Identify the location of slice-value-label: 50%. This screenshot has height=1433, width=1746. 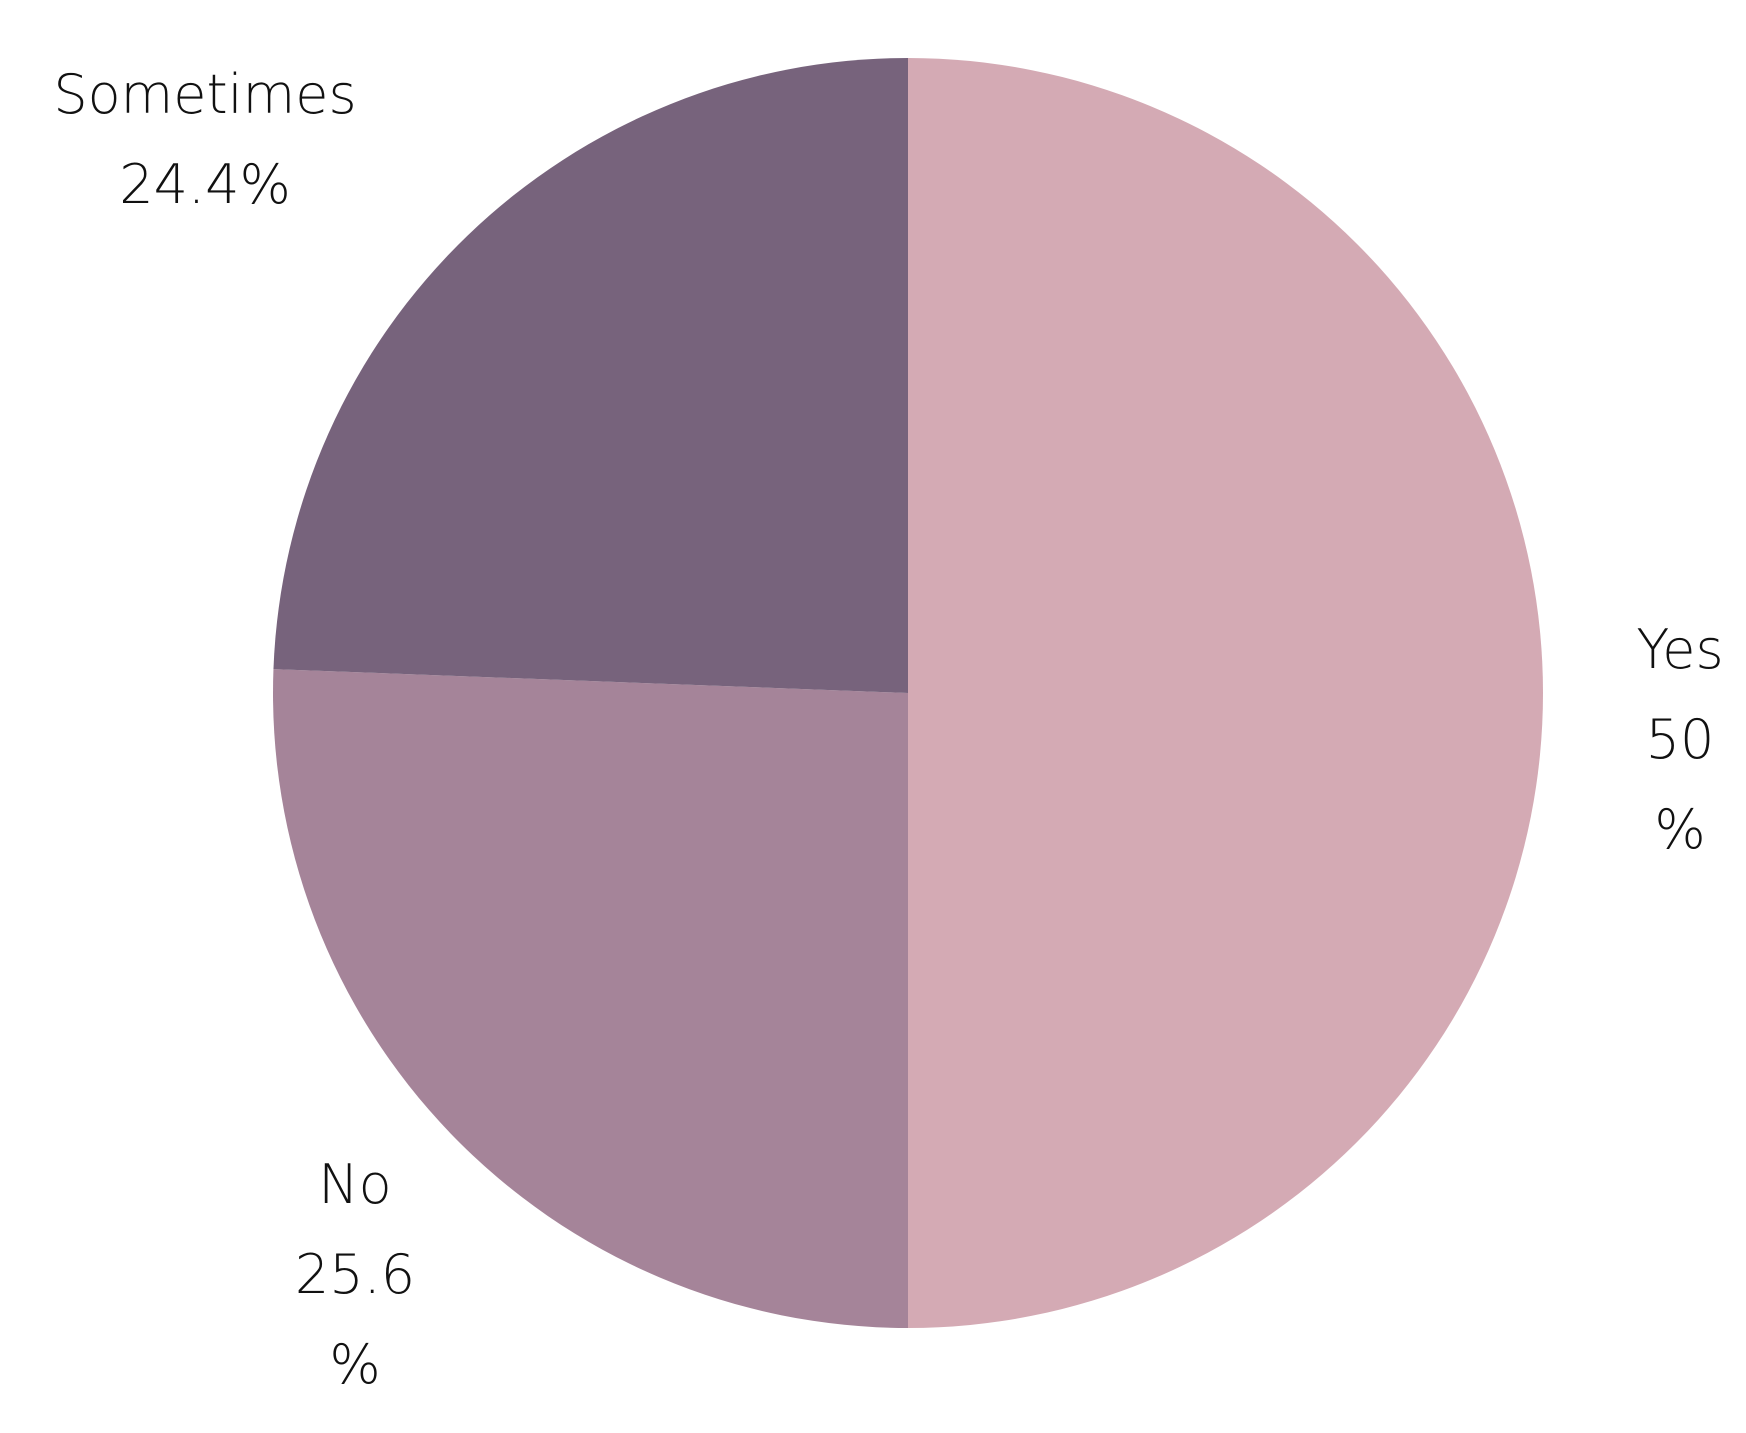
(1680, 784).